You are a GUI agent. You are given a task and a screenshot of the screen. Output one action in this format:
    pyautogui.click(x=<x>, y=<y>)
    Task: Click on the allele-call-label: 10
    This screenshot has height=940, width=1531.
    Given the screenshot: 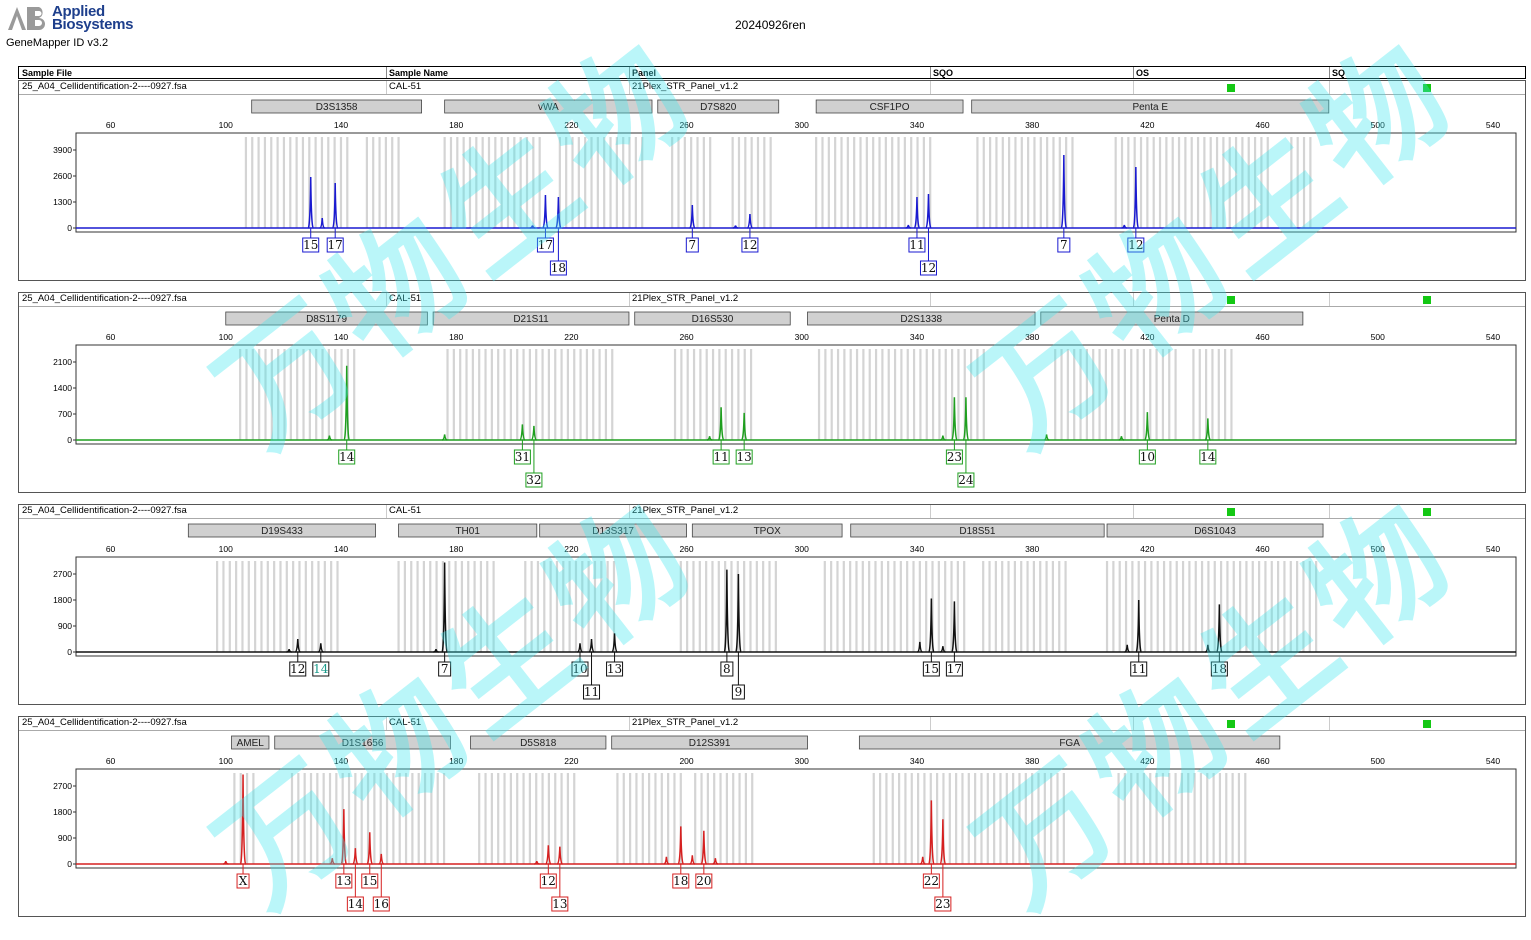 What is the action you would take?
    pyautogui.click(x=579, y=669)
    